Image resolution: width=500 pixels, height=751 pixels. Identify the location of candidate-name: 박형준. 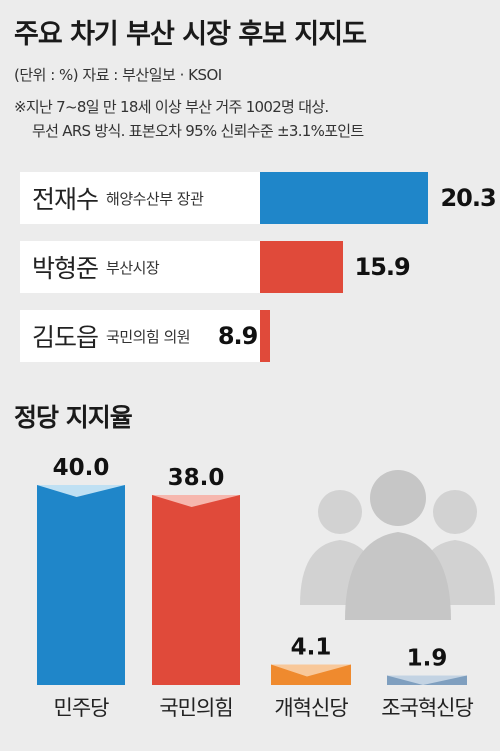
(65, 268).